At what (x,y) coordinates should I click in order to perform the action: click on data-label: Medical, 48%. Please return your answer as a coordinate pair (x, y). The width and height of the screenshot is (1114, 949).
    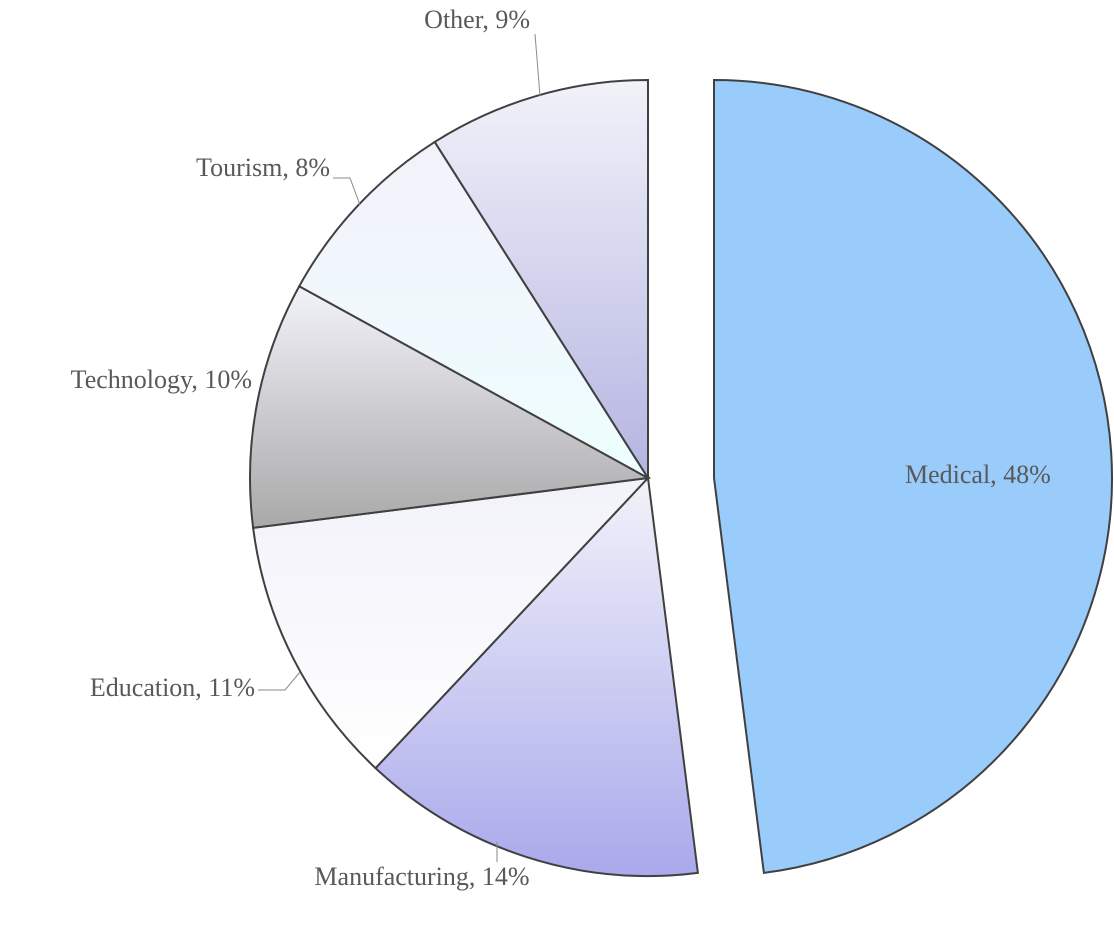
    Looking at the image, I should click on (978, 474).